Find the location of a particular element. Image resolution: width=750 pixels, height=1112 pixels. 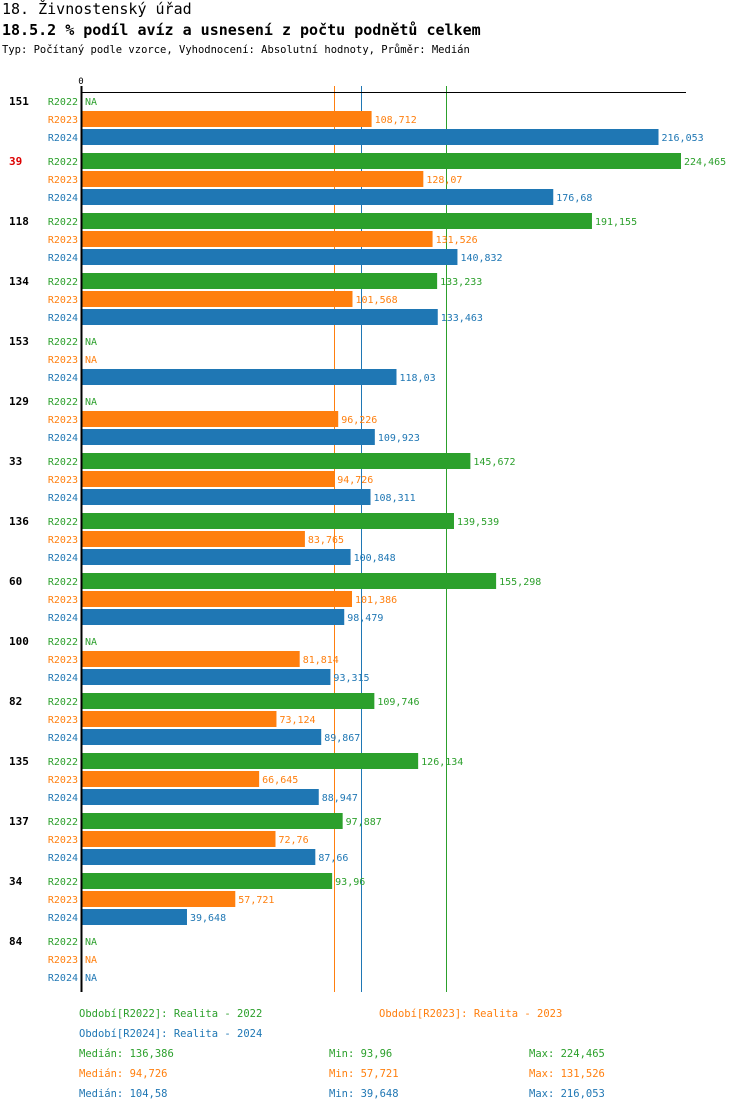

data-label: 97,887 is located at coordinates (364, 822).